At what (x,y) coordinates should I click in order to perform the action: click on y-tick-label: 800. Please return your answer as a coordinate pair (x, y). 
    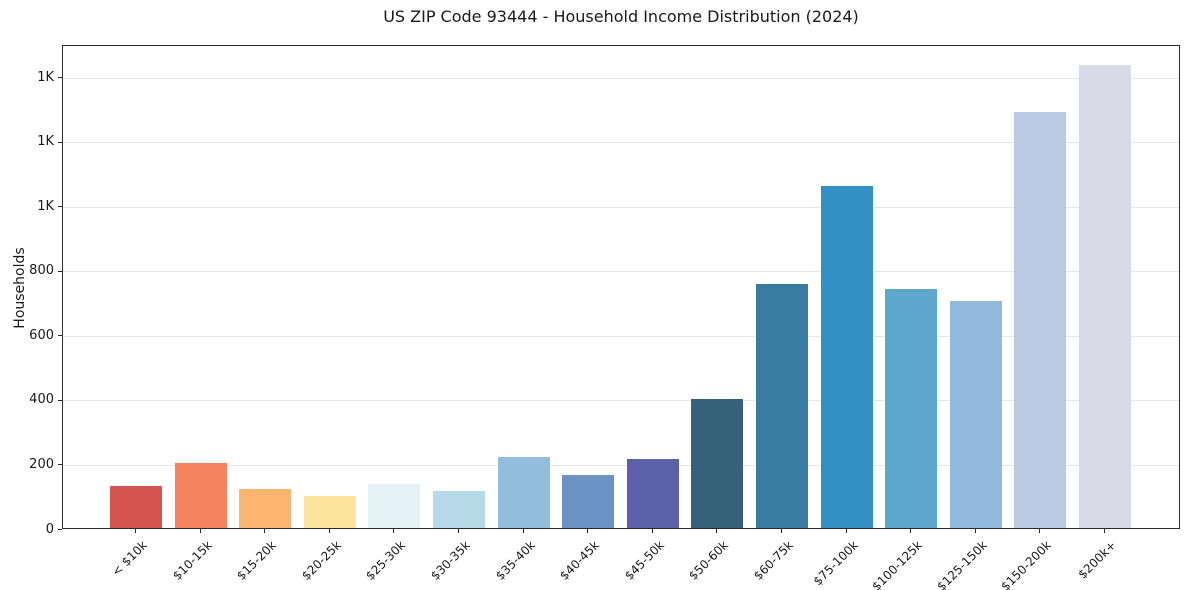
    Looking at the image, I should click on (41, 271).